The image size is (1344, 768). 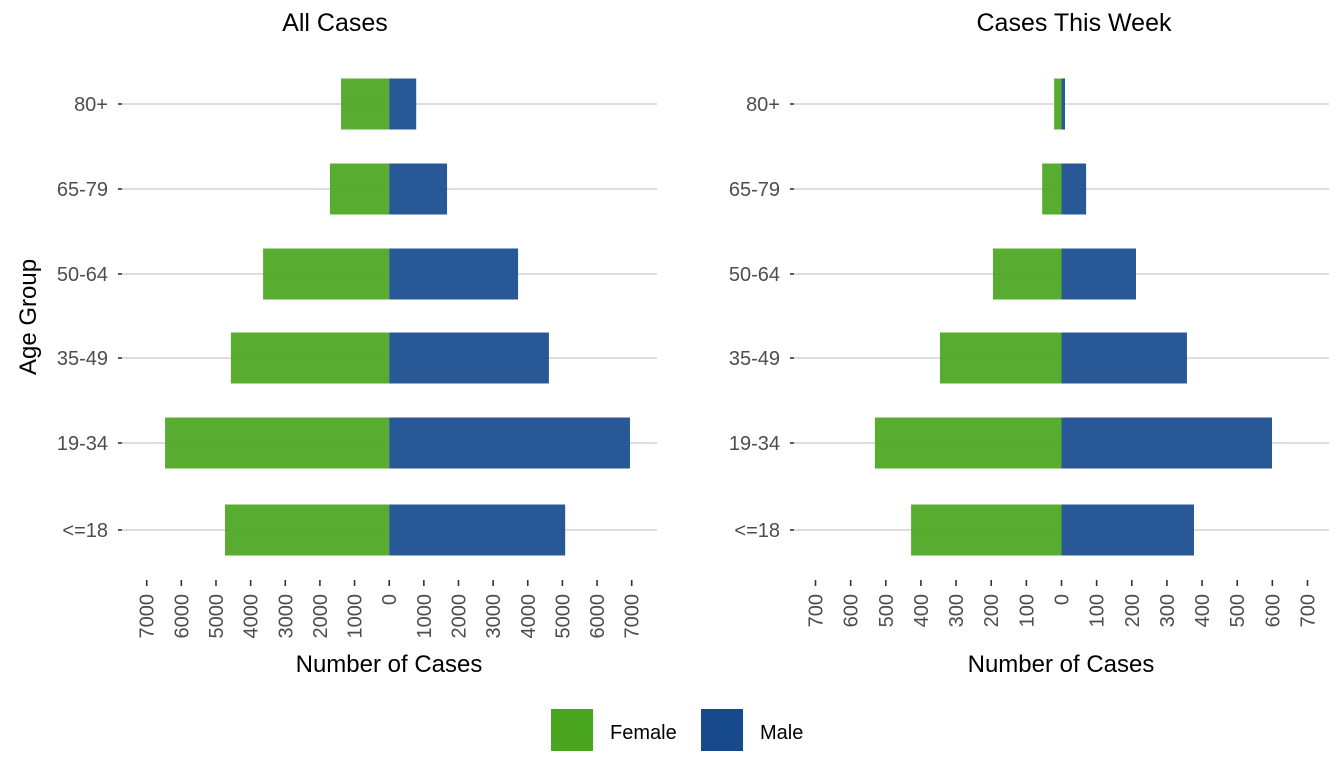 I want to click on y-axis-title: Age Group, so click(x=28, y=317).